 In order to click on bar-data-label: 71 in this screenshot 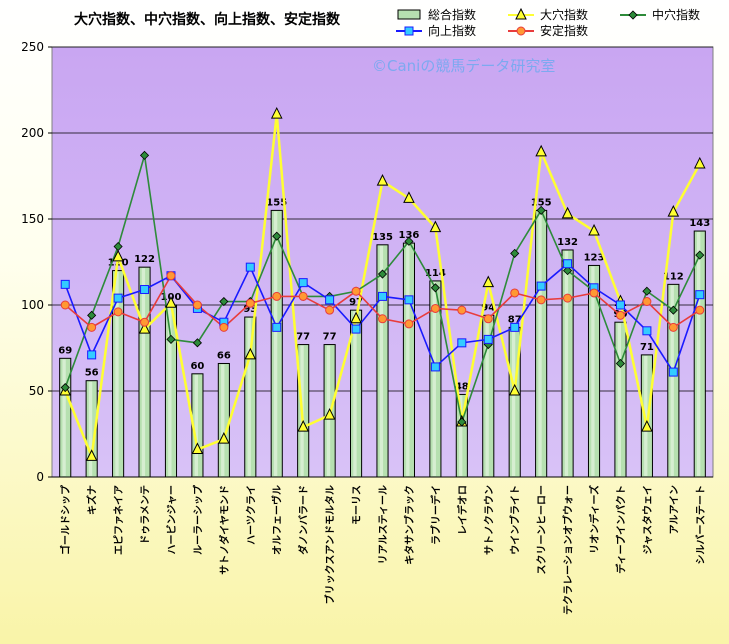, I will do `click(647, 347)`.